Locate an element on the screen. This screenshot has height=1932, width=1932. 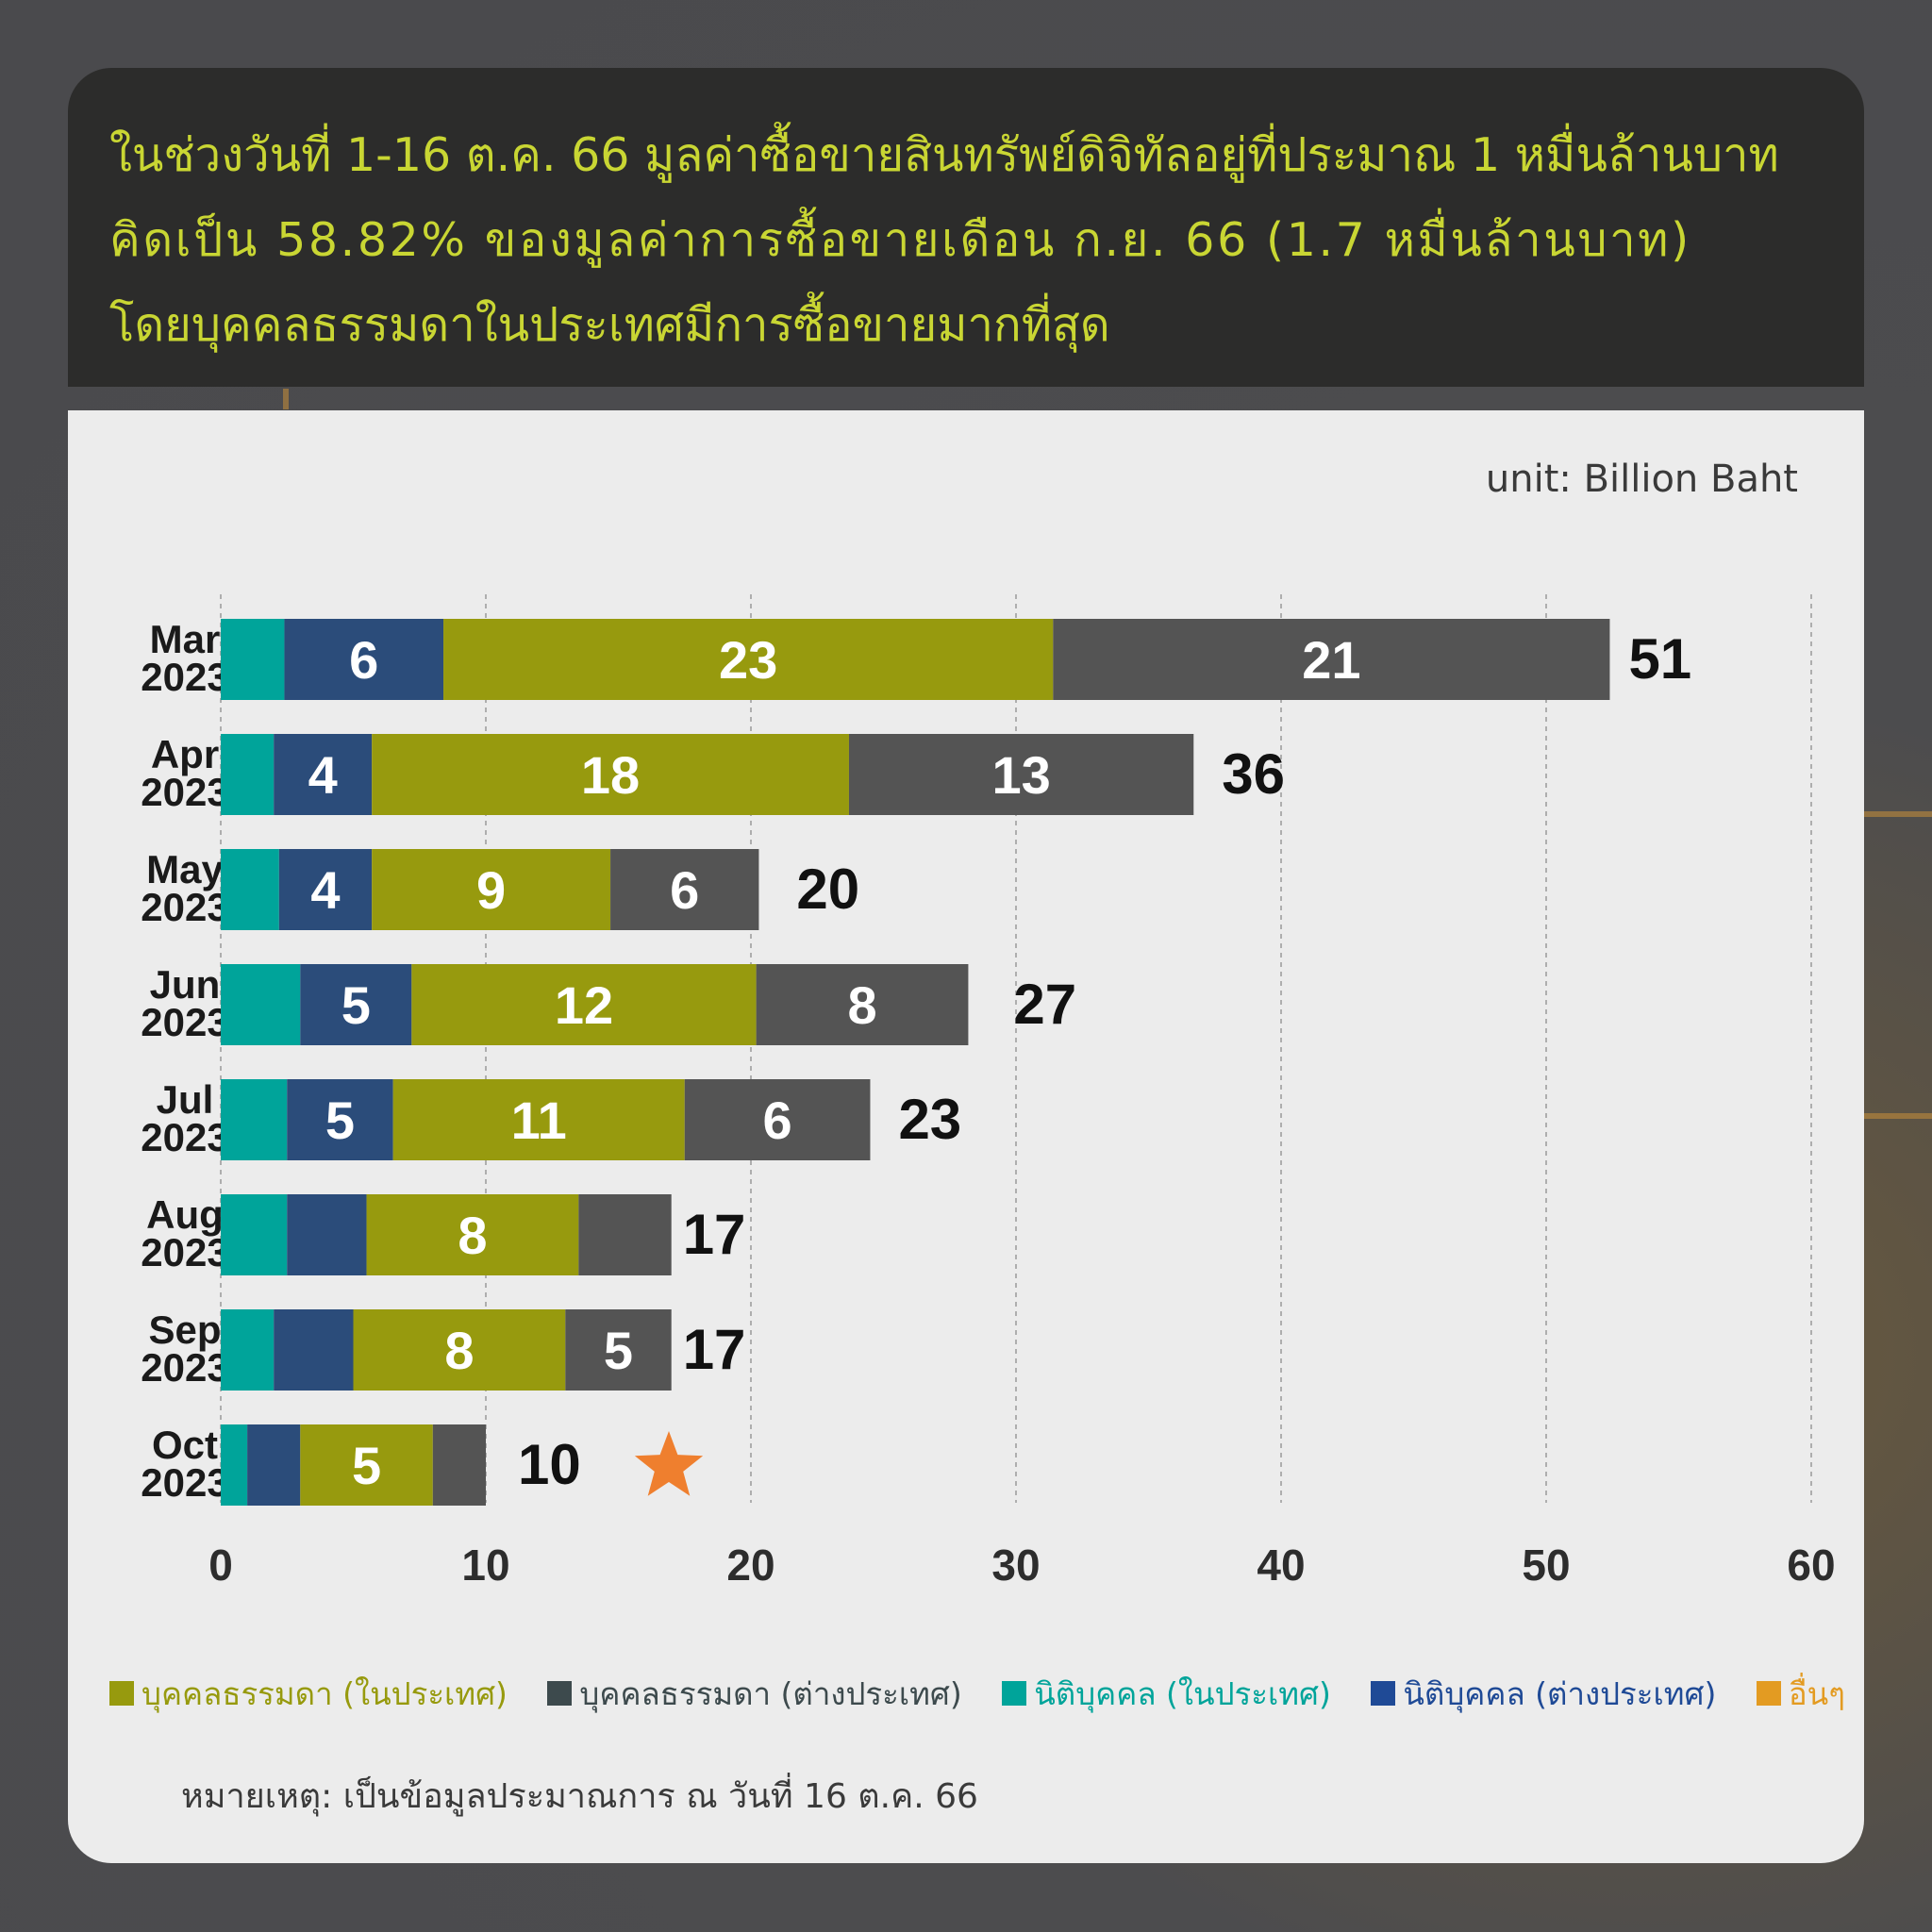
bar-total-label: 36 is located at coordinates (1253, 774).